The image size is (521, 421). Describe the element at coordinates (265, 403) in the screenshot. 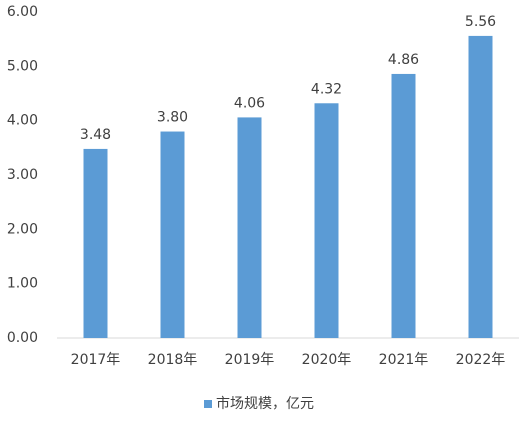

I see `legend-label: 市场规模，亿元` at that location.